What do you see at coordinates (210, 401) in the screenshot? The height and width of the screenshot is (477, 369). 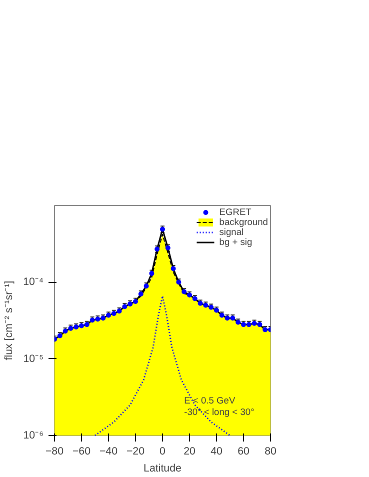 I see `annotation: E < 0.5 GeV` at bounding box center [210, 401].